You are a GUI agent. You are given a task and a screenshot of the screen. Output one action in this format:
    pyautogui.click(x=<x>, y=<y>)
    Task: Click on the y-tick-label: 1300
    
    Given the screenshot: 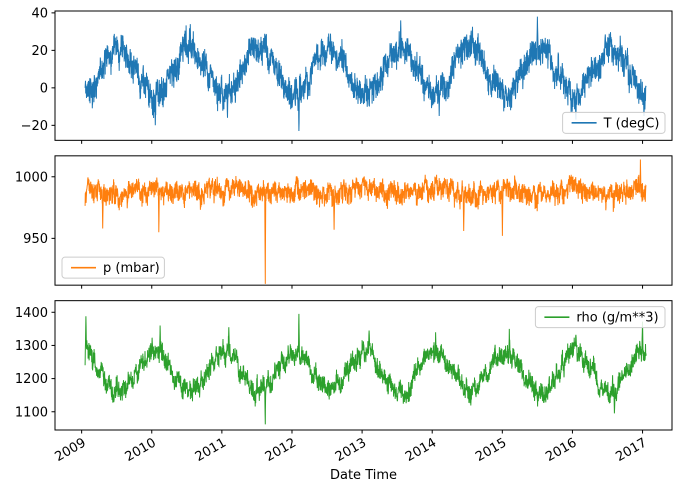 What is the action you would take?
    pyautogui.click(x=31, y=346)
    